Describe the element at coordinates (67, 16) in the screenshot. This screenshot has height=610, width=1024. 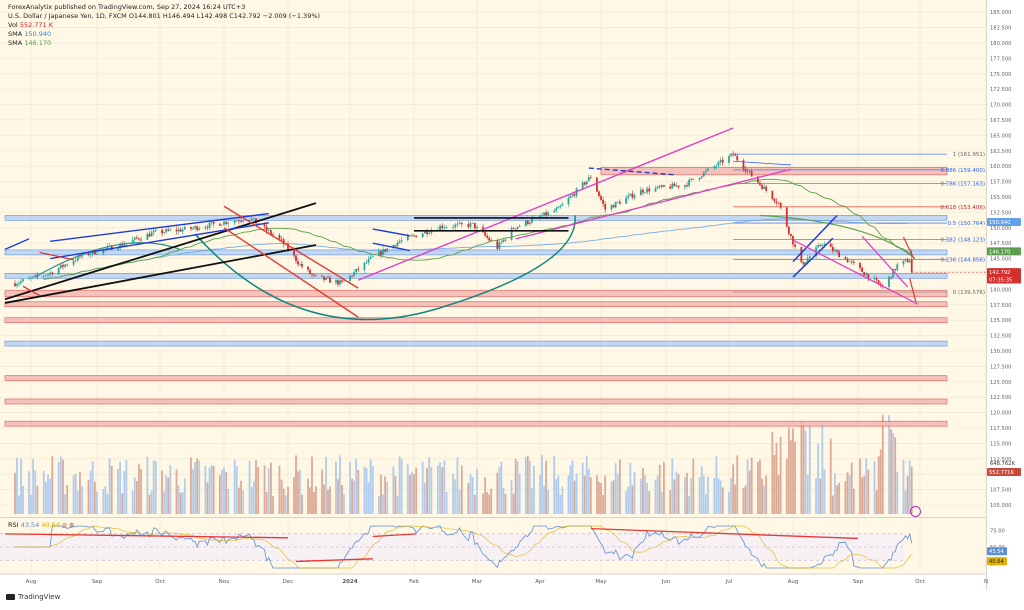
I see `symbol-title: U.S. Dollar / Japanese Yen, 1D, FXCM` at that location.